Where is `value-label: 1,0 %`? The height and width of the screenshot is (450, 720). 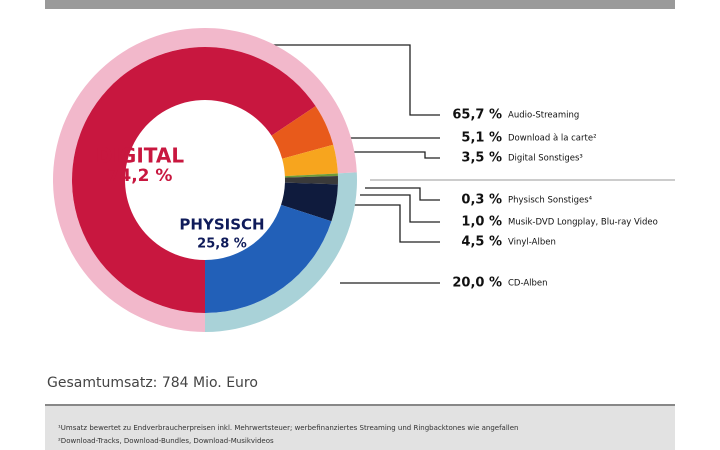 value-label: 1,0 % is located at coordinates (481, 222).